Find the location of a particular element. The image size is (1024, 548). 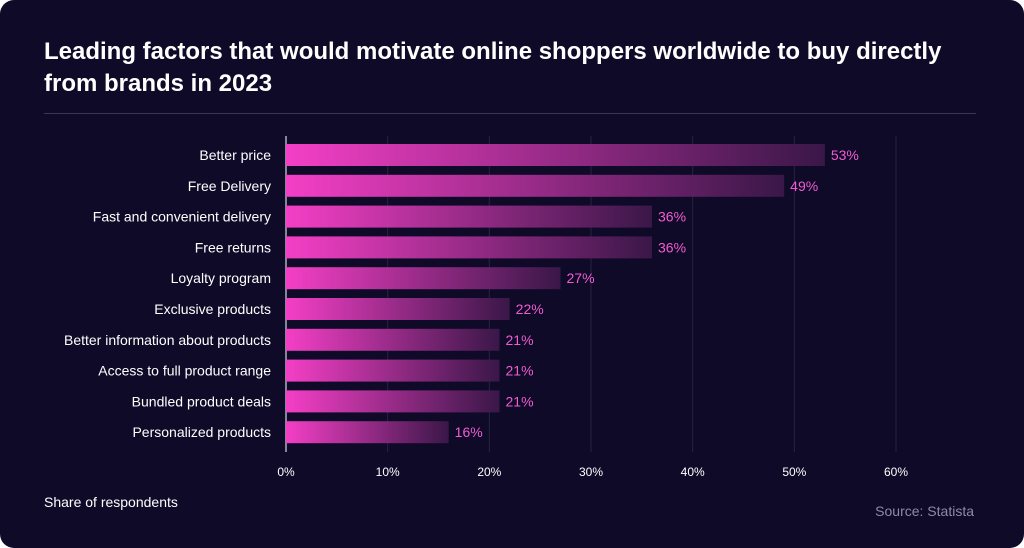

category-label: Better price is located at coordinates (235, 155).